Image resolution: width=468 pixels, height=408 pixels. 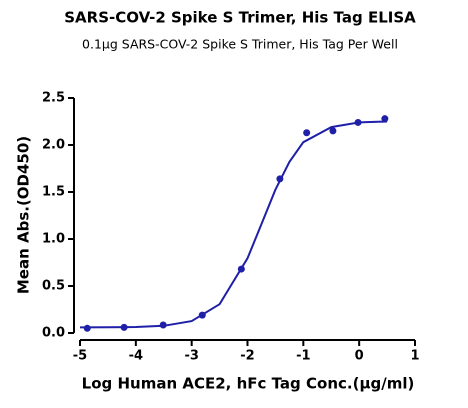 What do you see at coordinates (240, 18) in the screenshot?
I see `chart-title: SARS-COV-2 Spike S Trimer, His Tag ELISA` at bounding box center [240, 18].